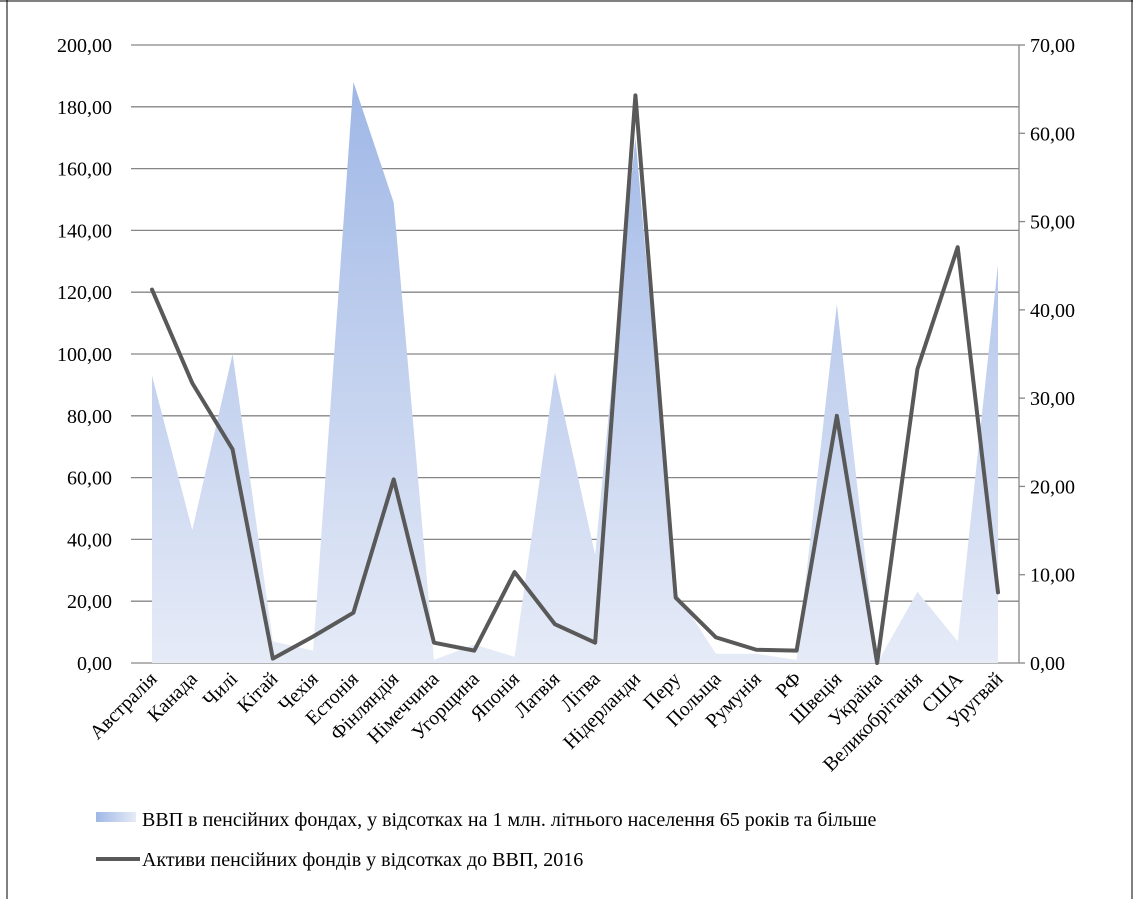 The width and height of the screenshot is (1133, 904). Describe the element at coordinates (94, 664) in the screenshot. I see `y-left-tick-label: 0,00` at that location.